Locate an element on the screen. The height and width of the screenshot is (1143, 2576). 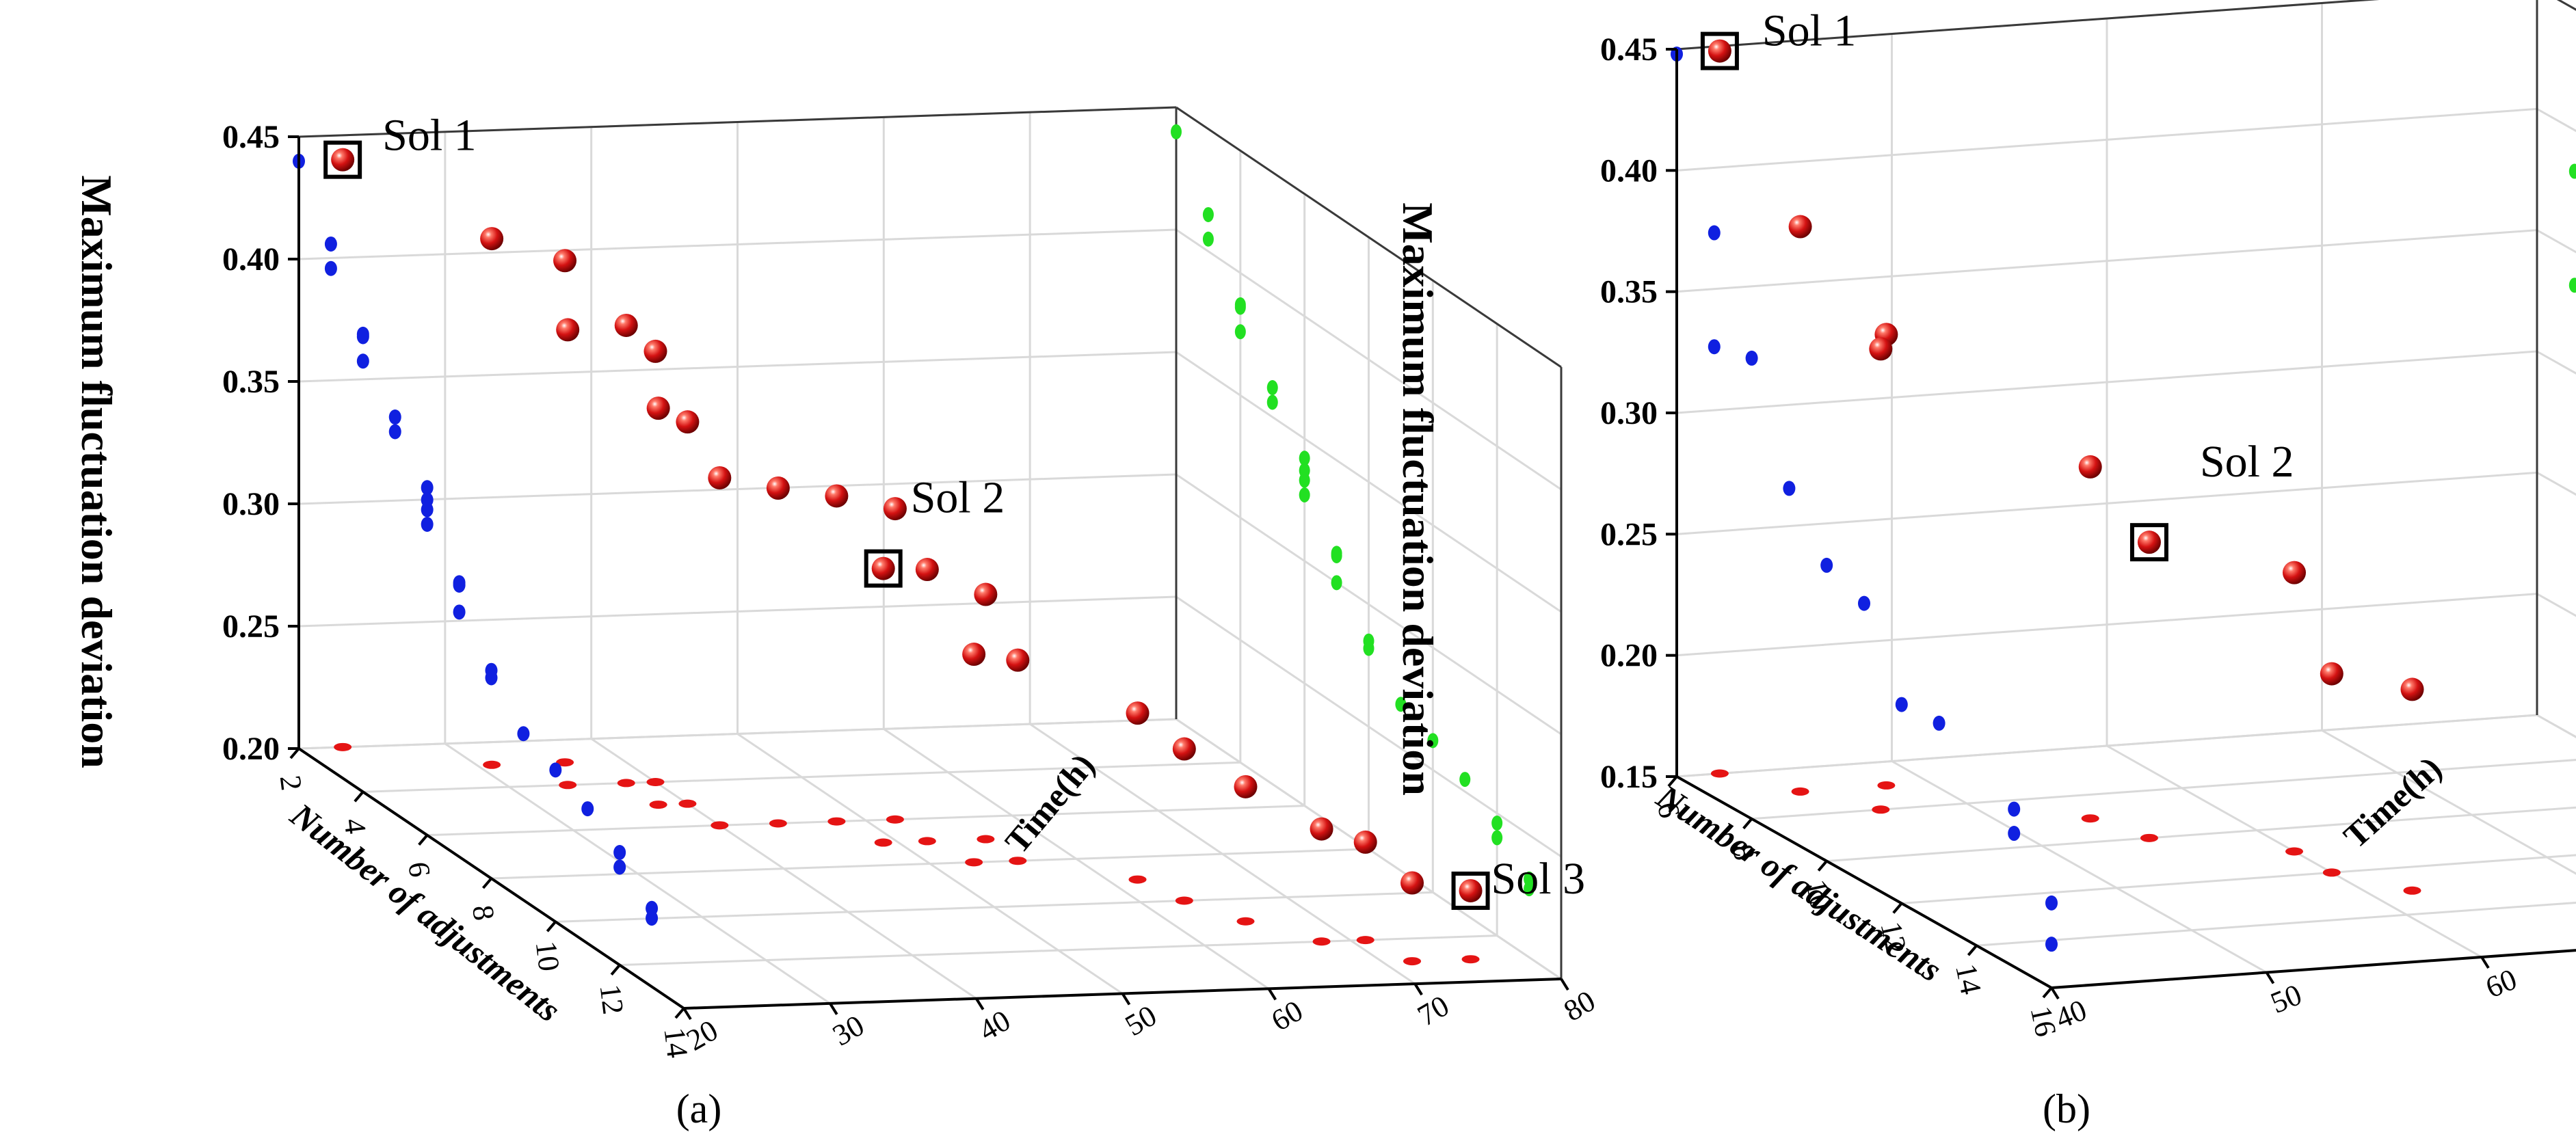
y-tick-label: 80 is located at coordinates (1579, 1005).